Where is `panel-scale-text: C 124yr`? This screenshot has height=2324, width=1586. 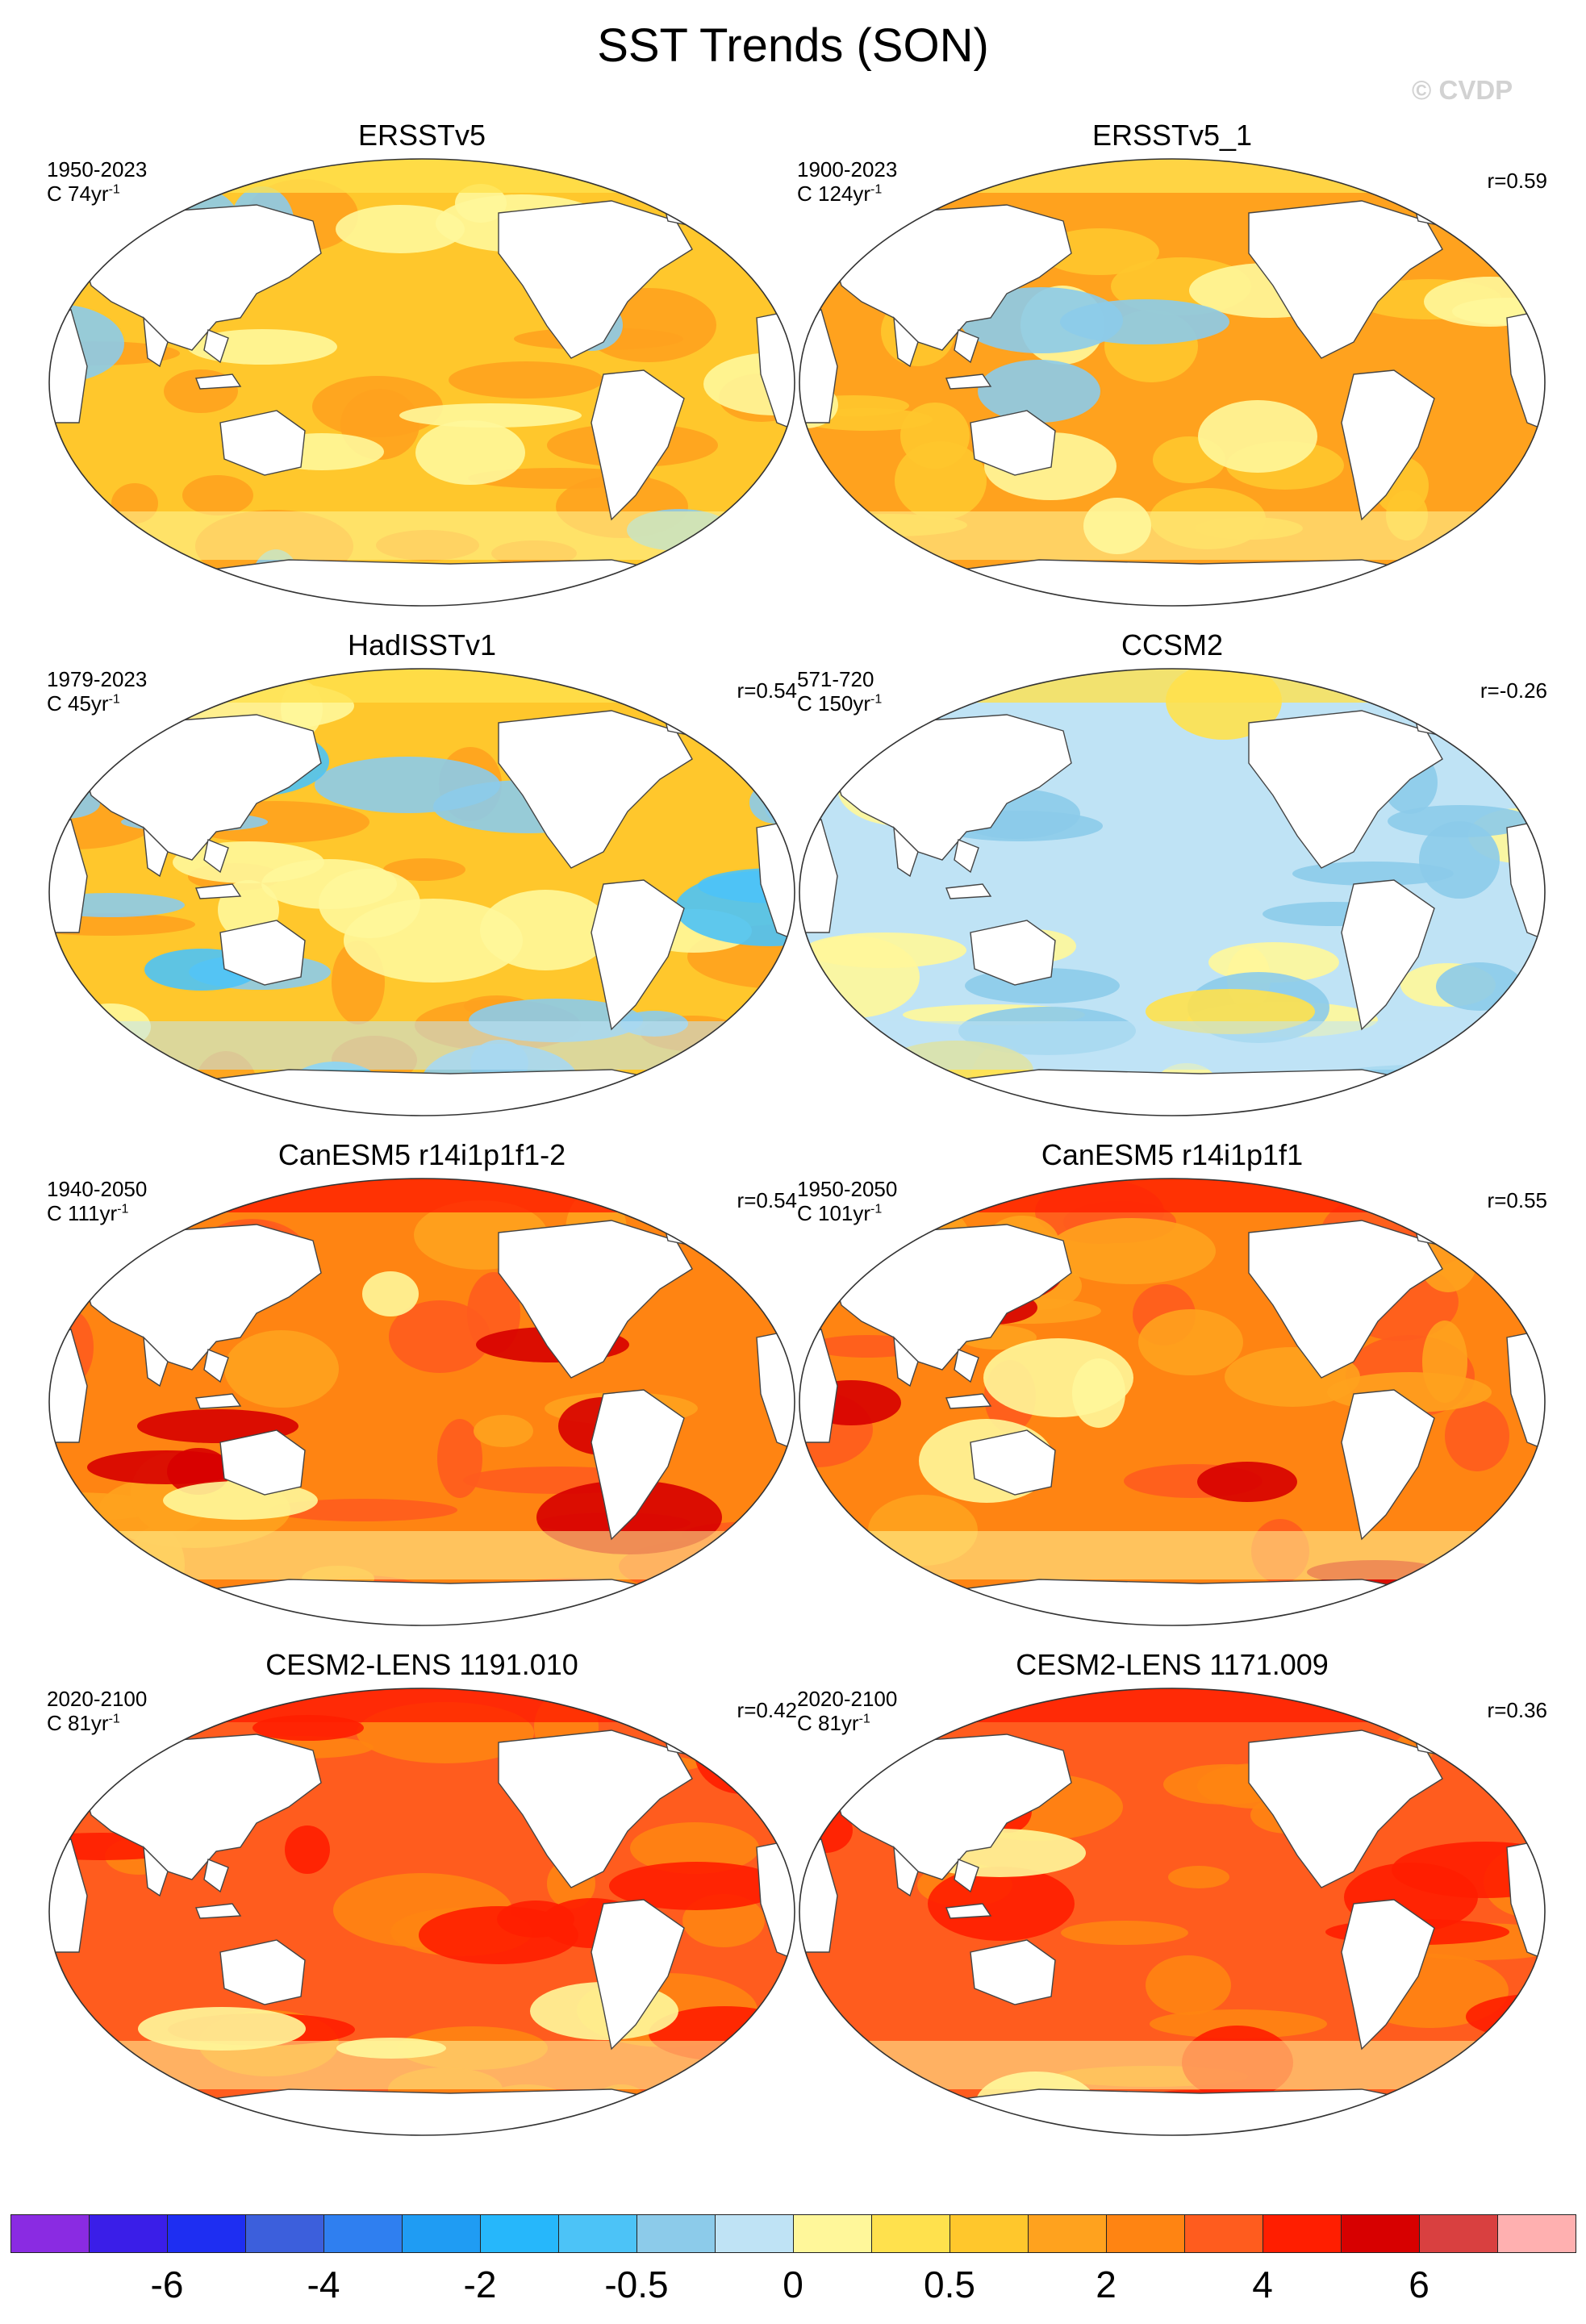
panel-scale-text: C 124yr is located at coordinates (834, 193).